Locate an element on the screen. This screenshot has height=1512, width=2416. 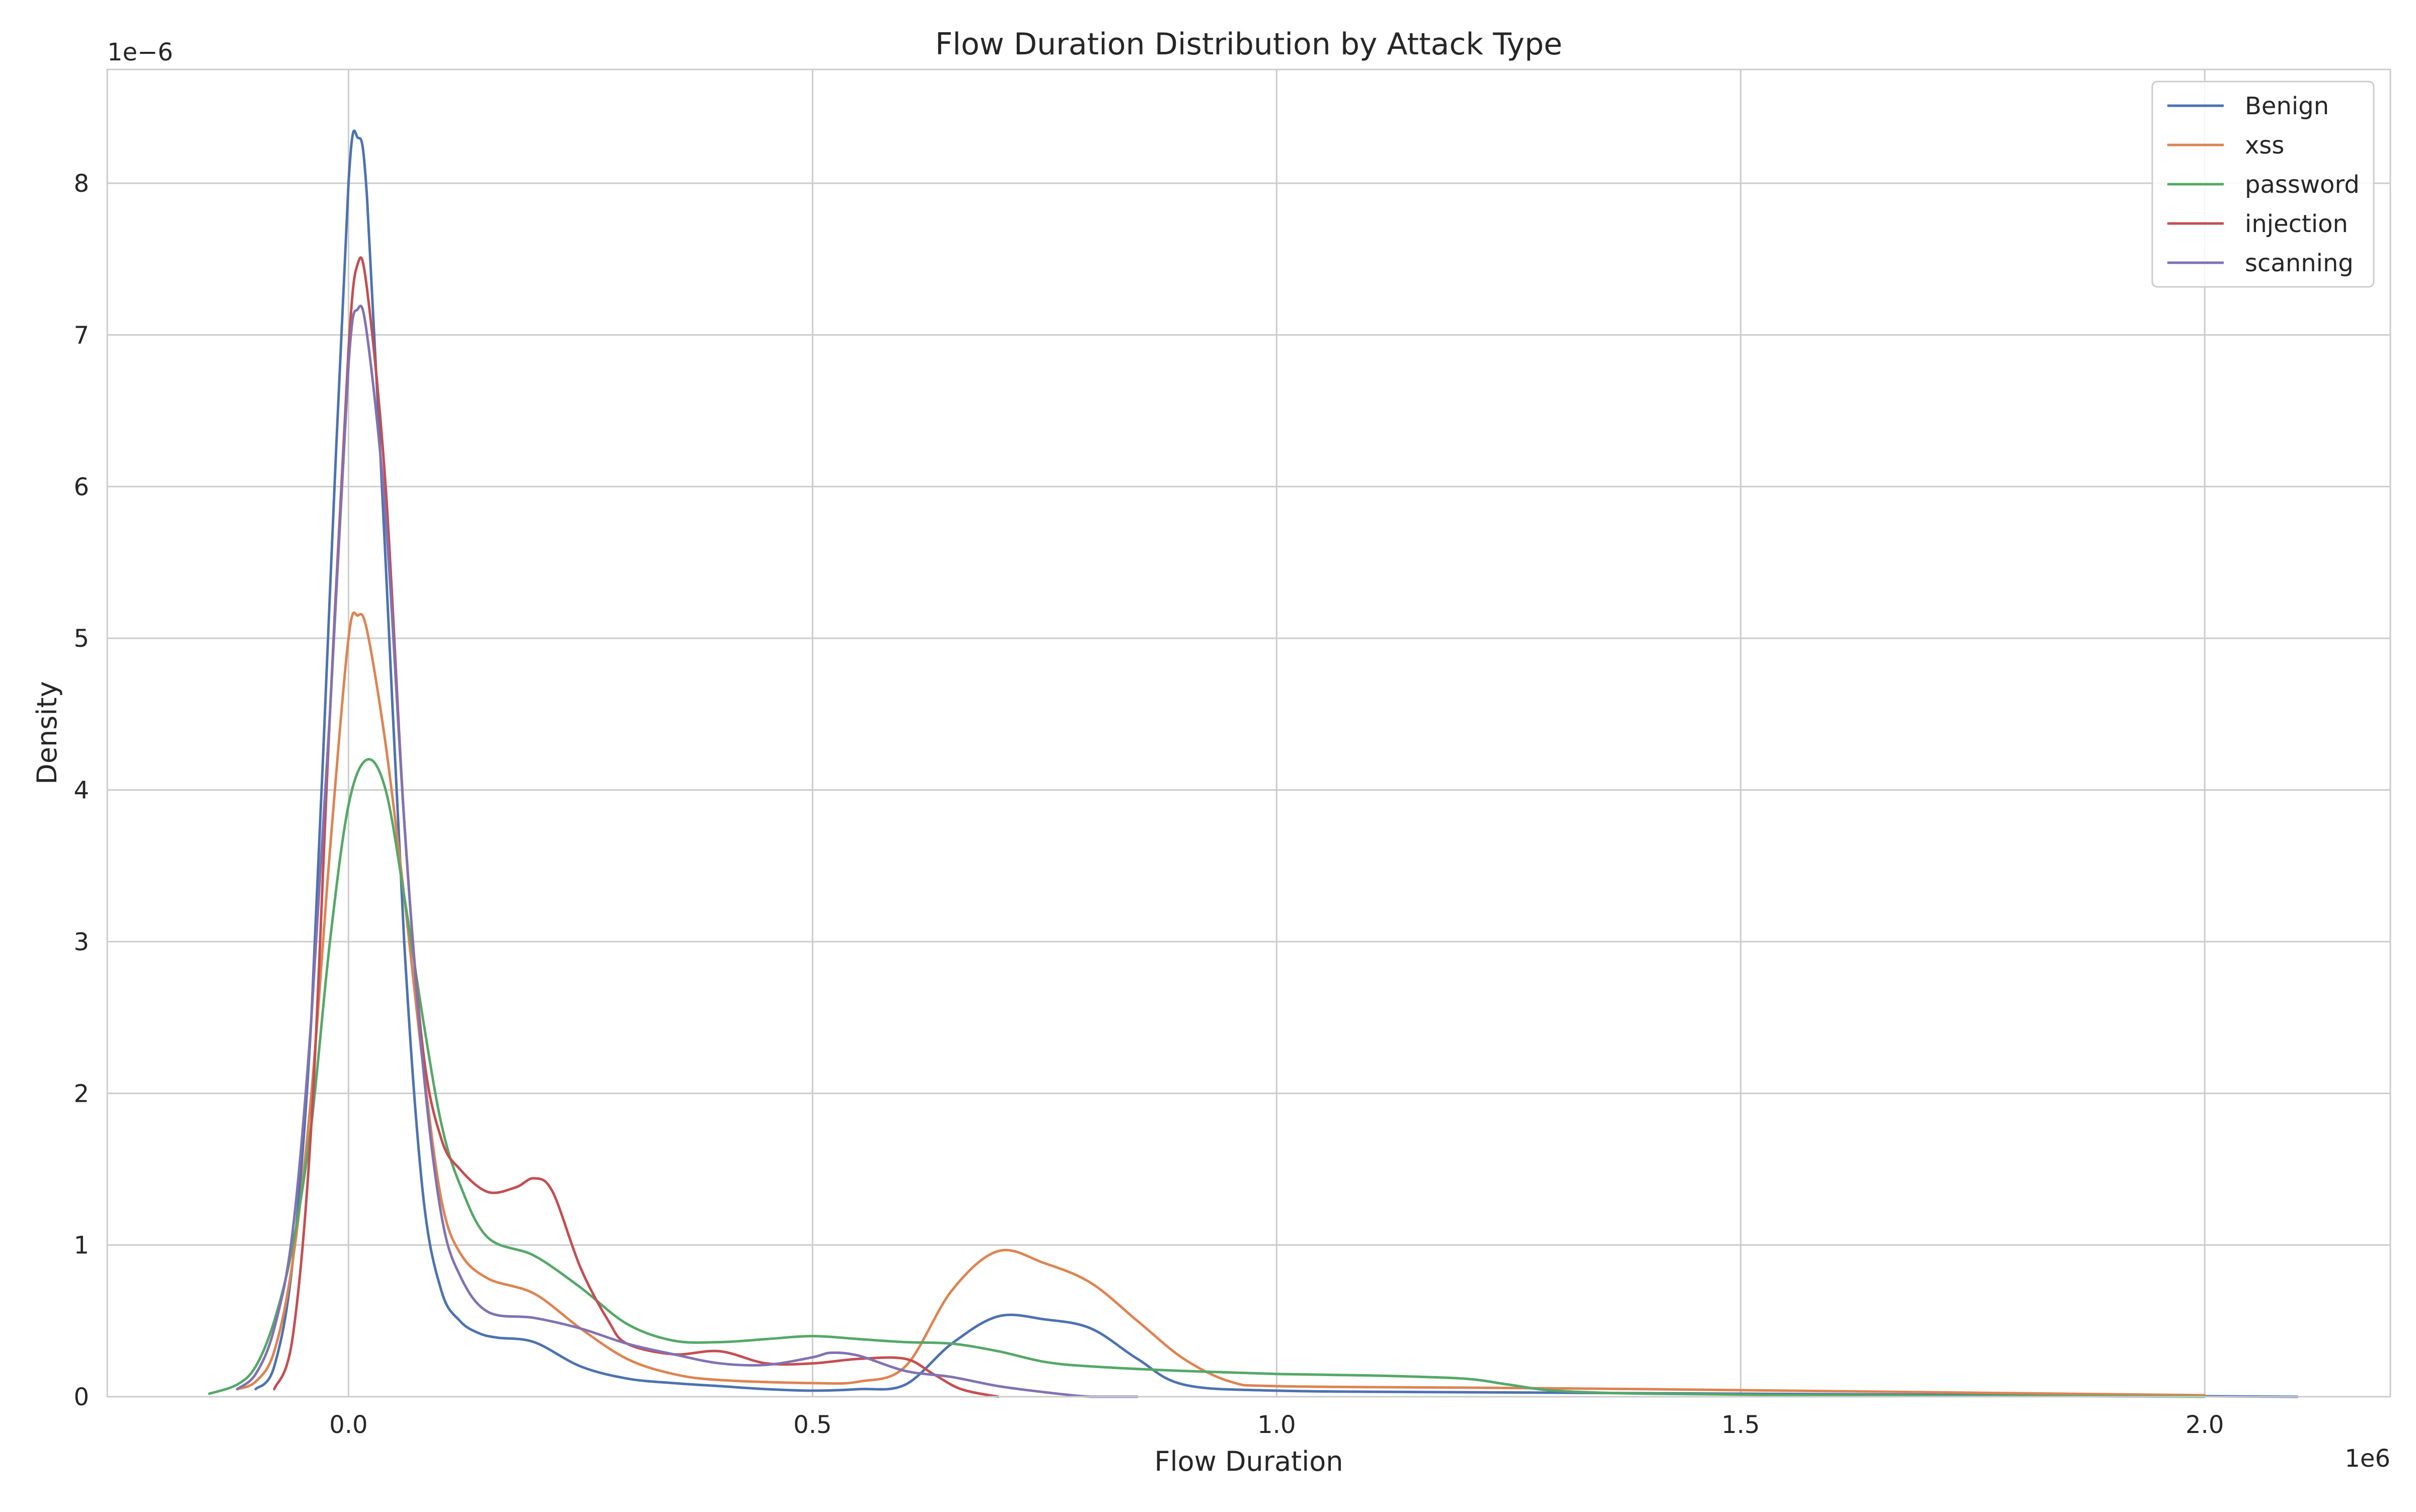
x-offset-label: 1e6 is located at coordinates (2367, 1459).